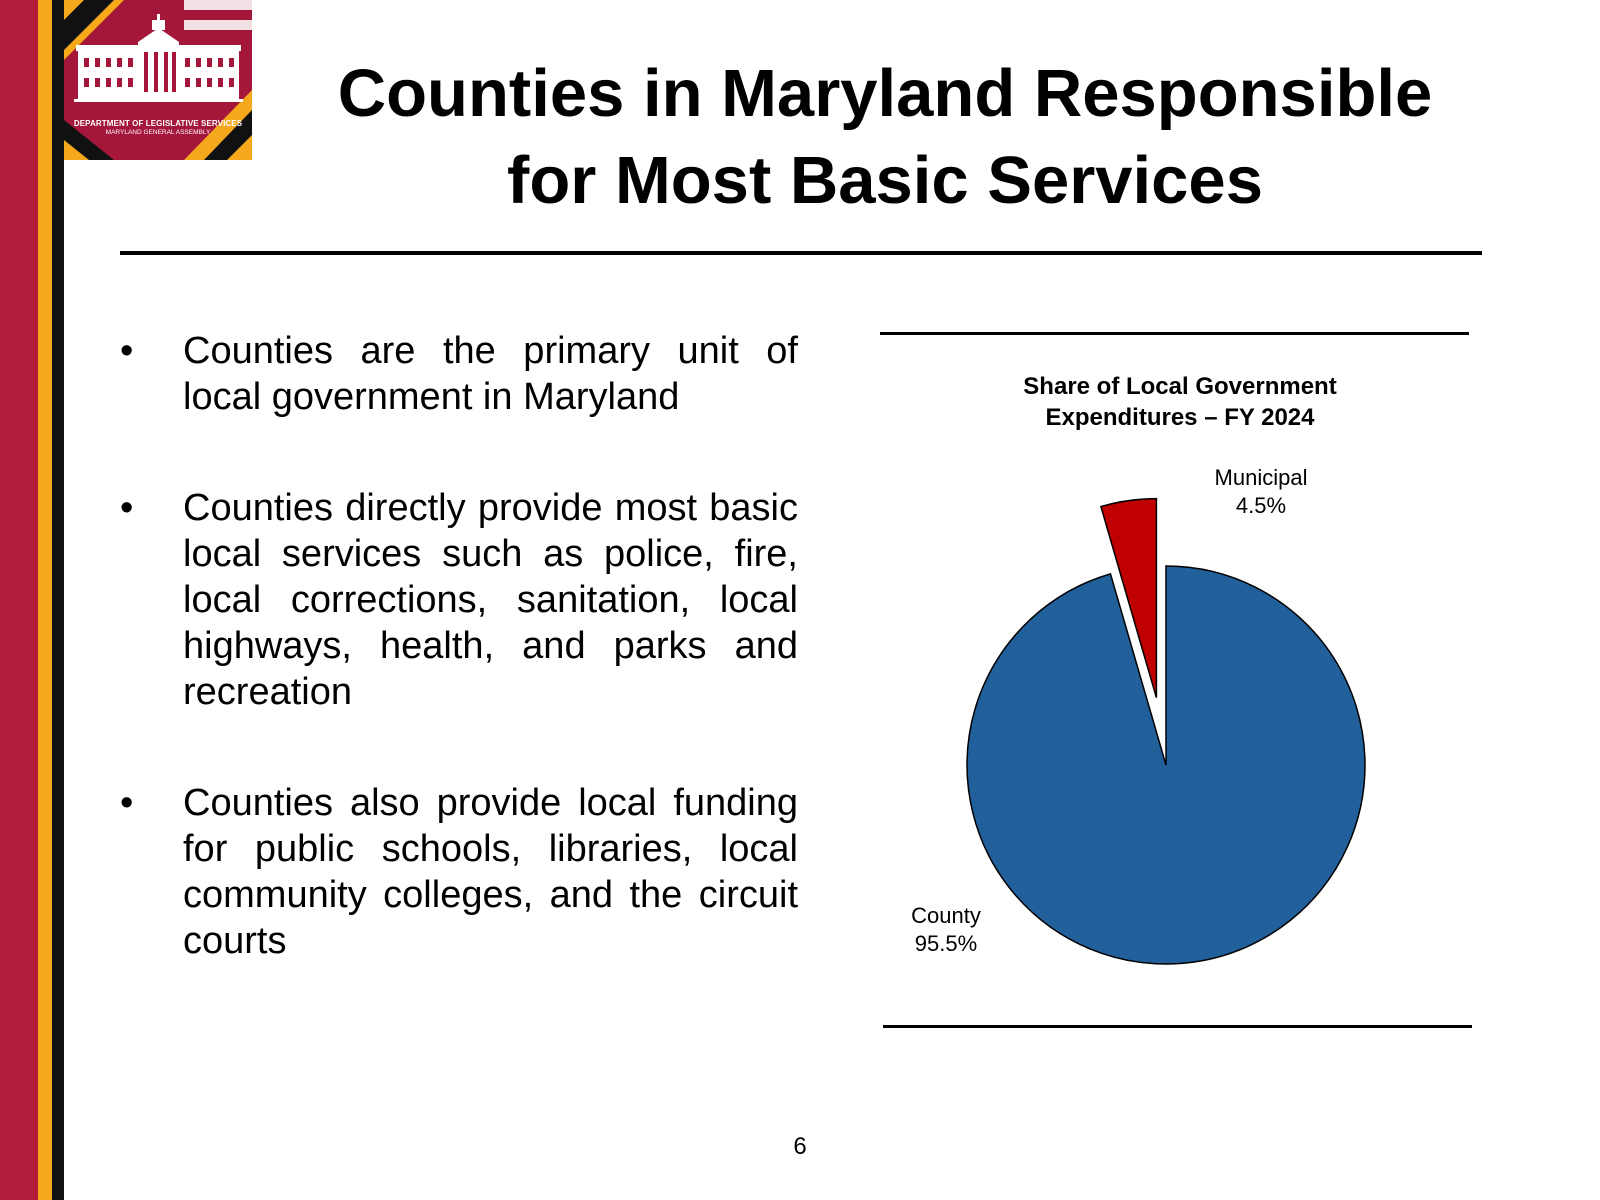 This screenshot has height=1200, width=1600. I want to click on title-divider, so click(801, 253).